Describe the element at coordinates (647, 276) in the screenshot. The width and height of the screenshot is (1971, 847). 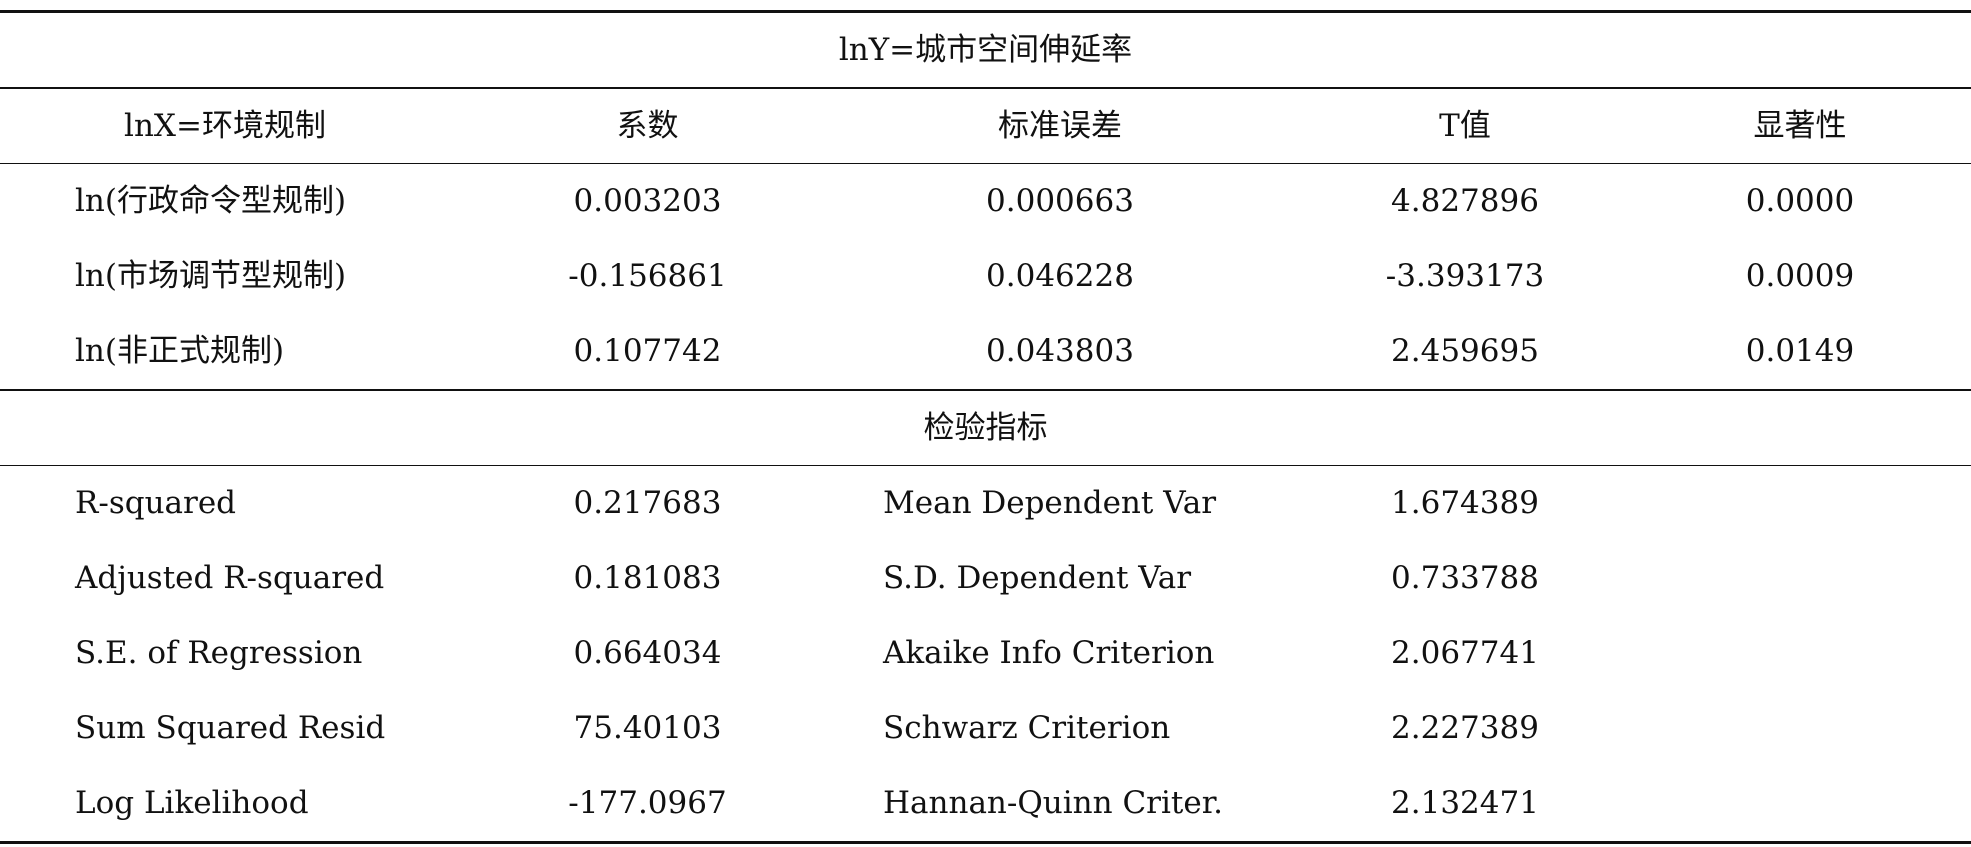
I see `coefficient-value: -0.156861` at that location.